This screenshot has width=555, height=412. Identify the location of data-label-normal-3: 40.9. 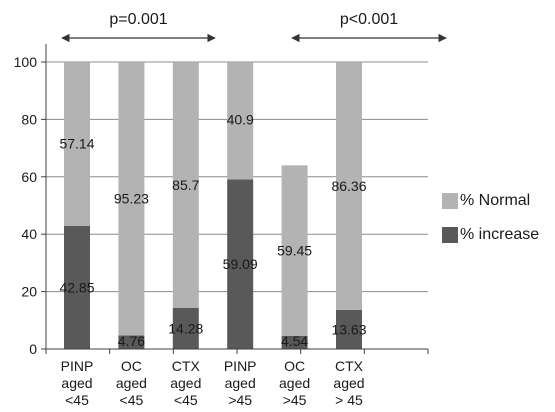
(240, 119).